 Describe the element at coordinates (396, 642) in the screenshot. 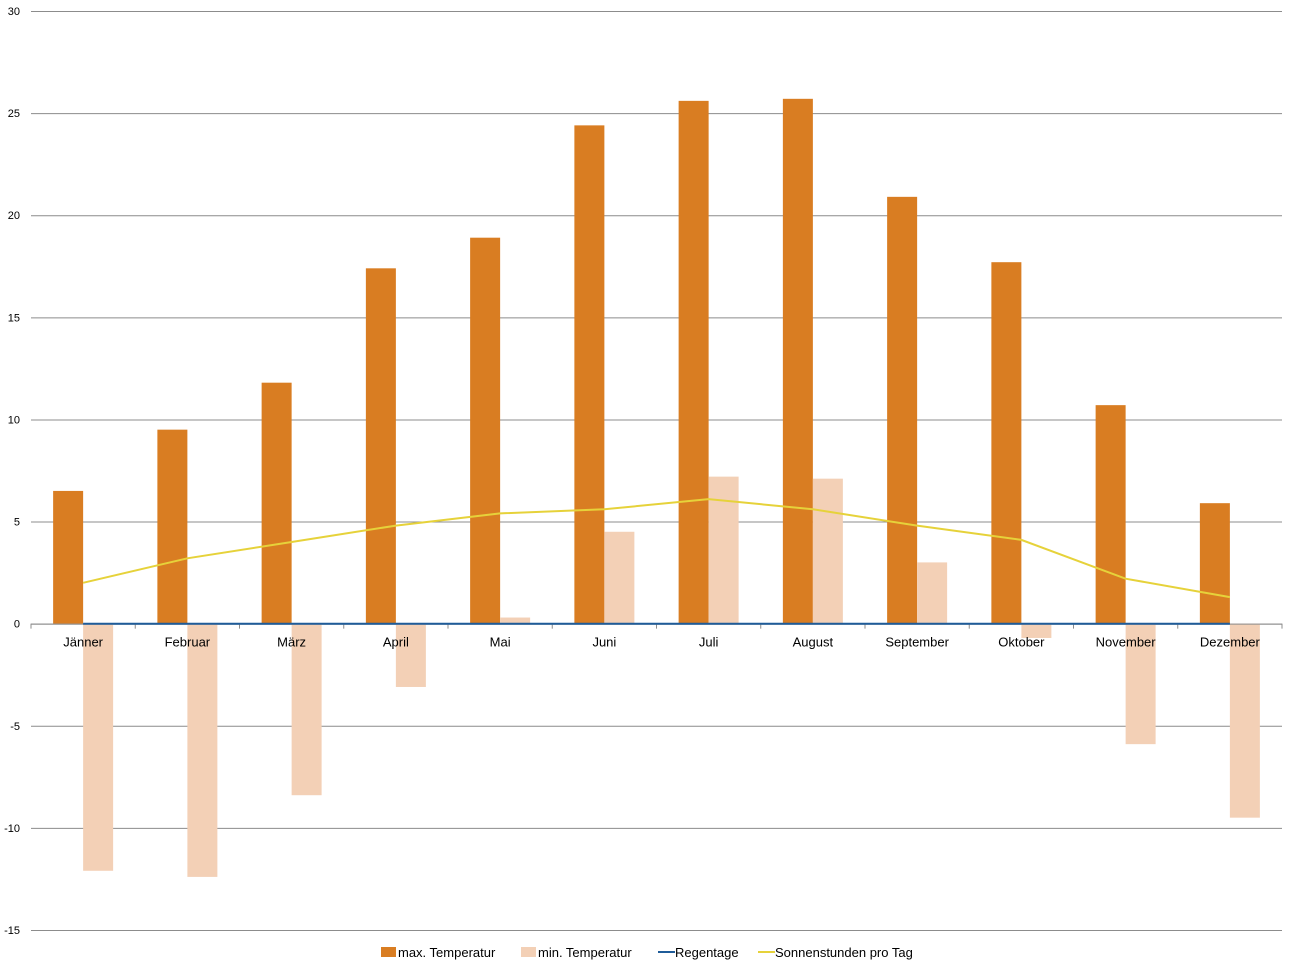

I see `category-label: April` at that location.